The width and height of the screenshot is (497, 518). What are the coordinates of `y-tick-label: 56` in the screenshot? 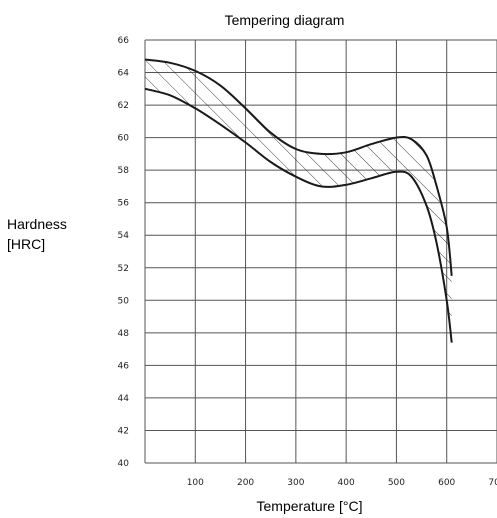 It's located at (124, 204).